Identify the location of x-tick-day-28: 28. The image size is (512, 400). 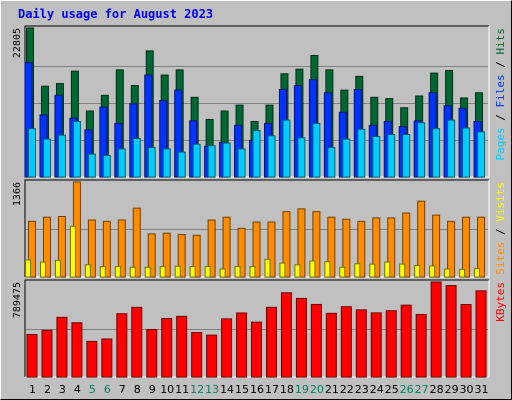
(437, 389).